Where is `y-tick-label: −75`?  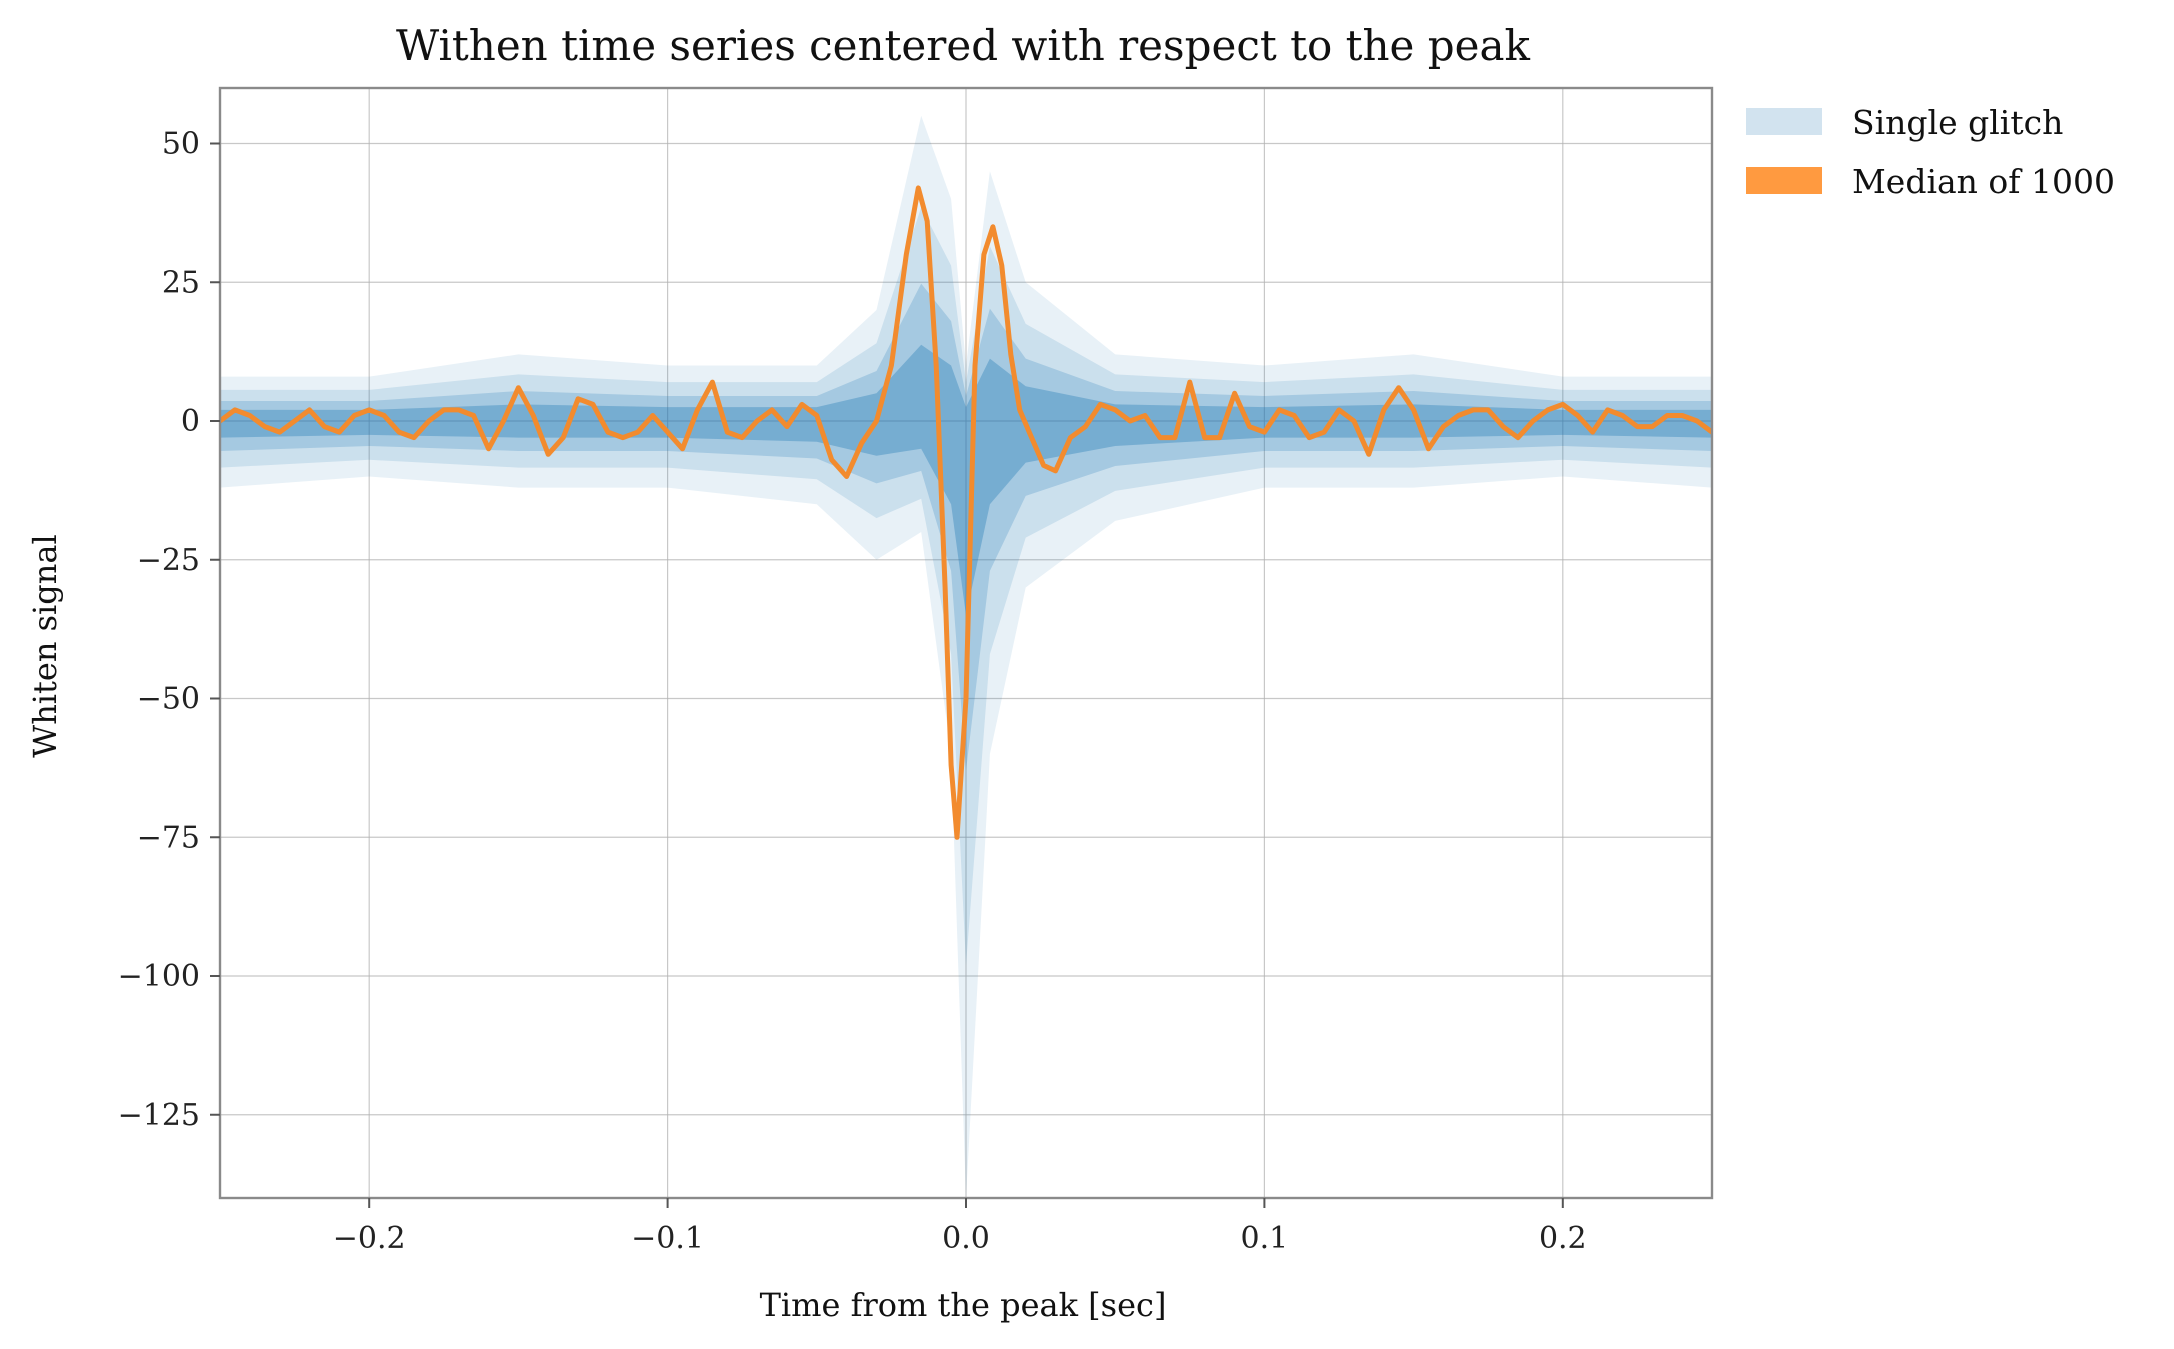
y-tick-label: −75 is located at coordinates (168, 837).